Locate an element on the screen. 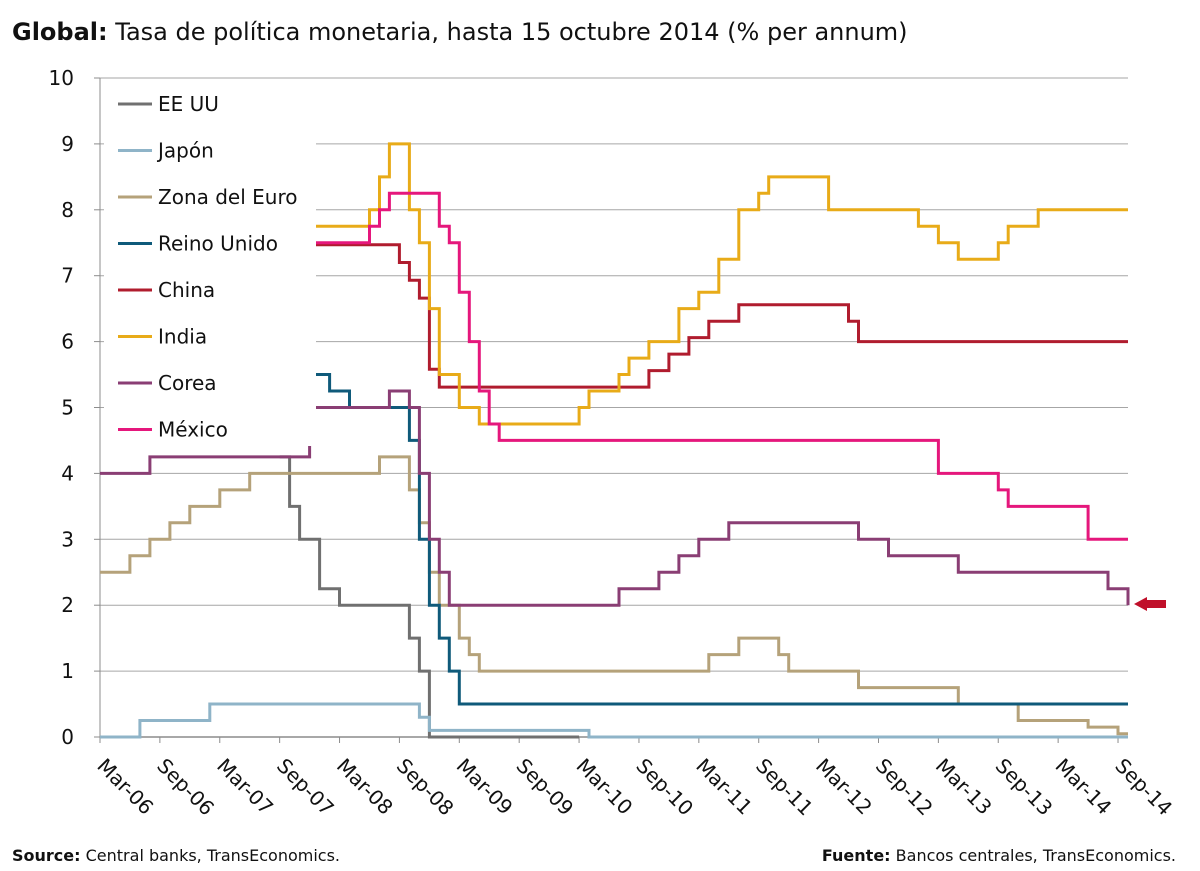 The height and width of the screenshot is (871, 1200). legend-box is located at coordinates (210, 265).